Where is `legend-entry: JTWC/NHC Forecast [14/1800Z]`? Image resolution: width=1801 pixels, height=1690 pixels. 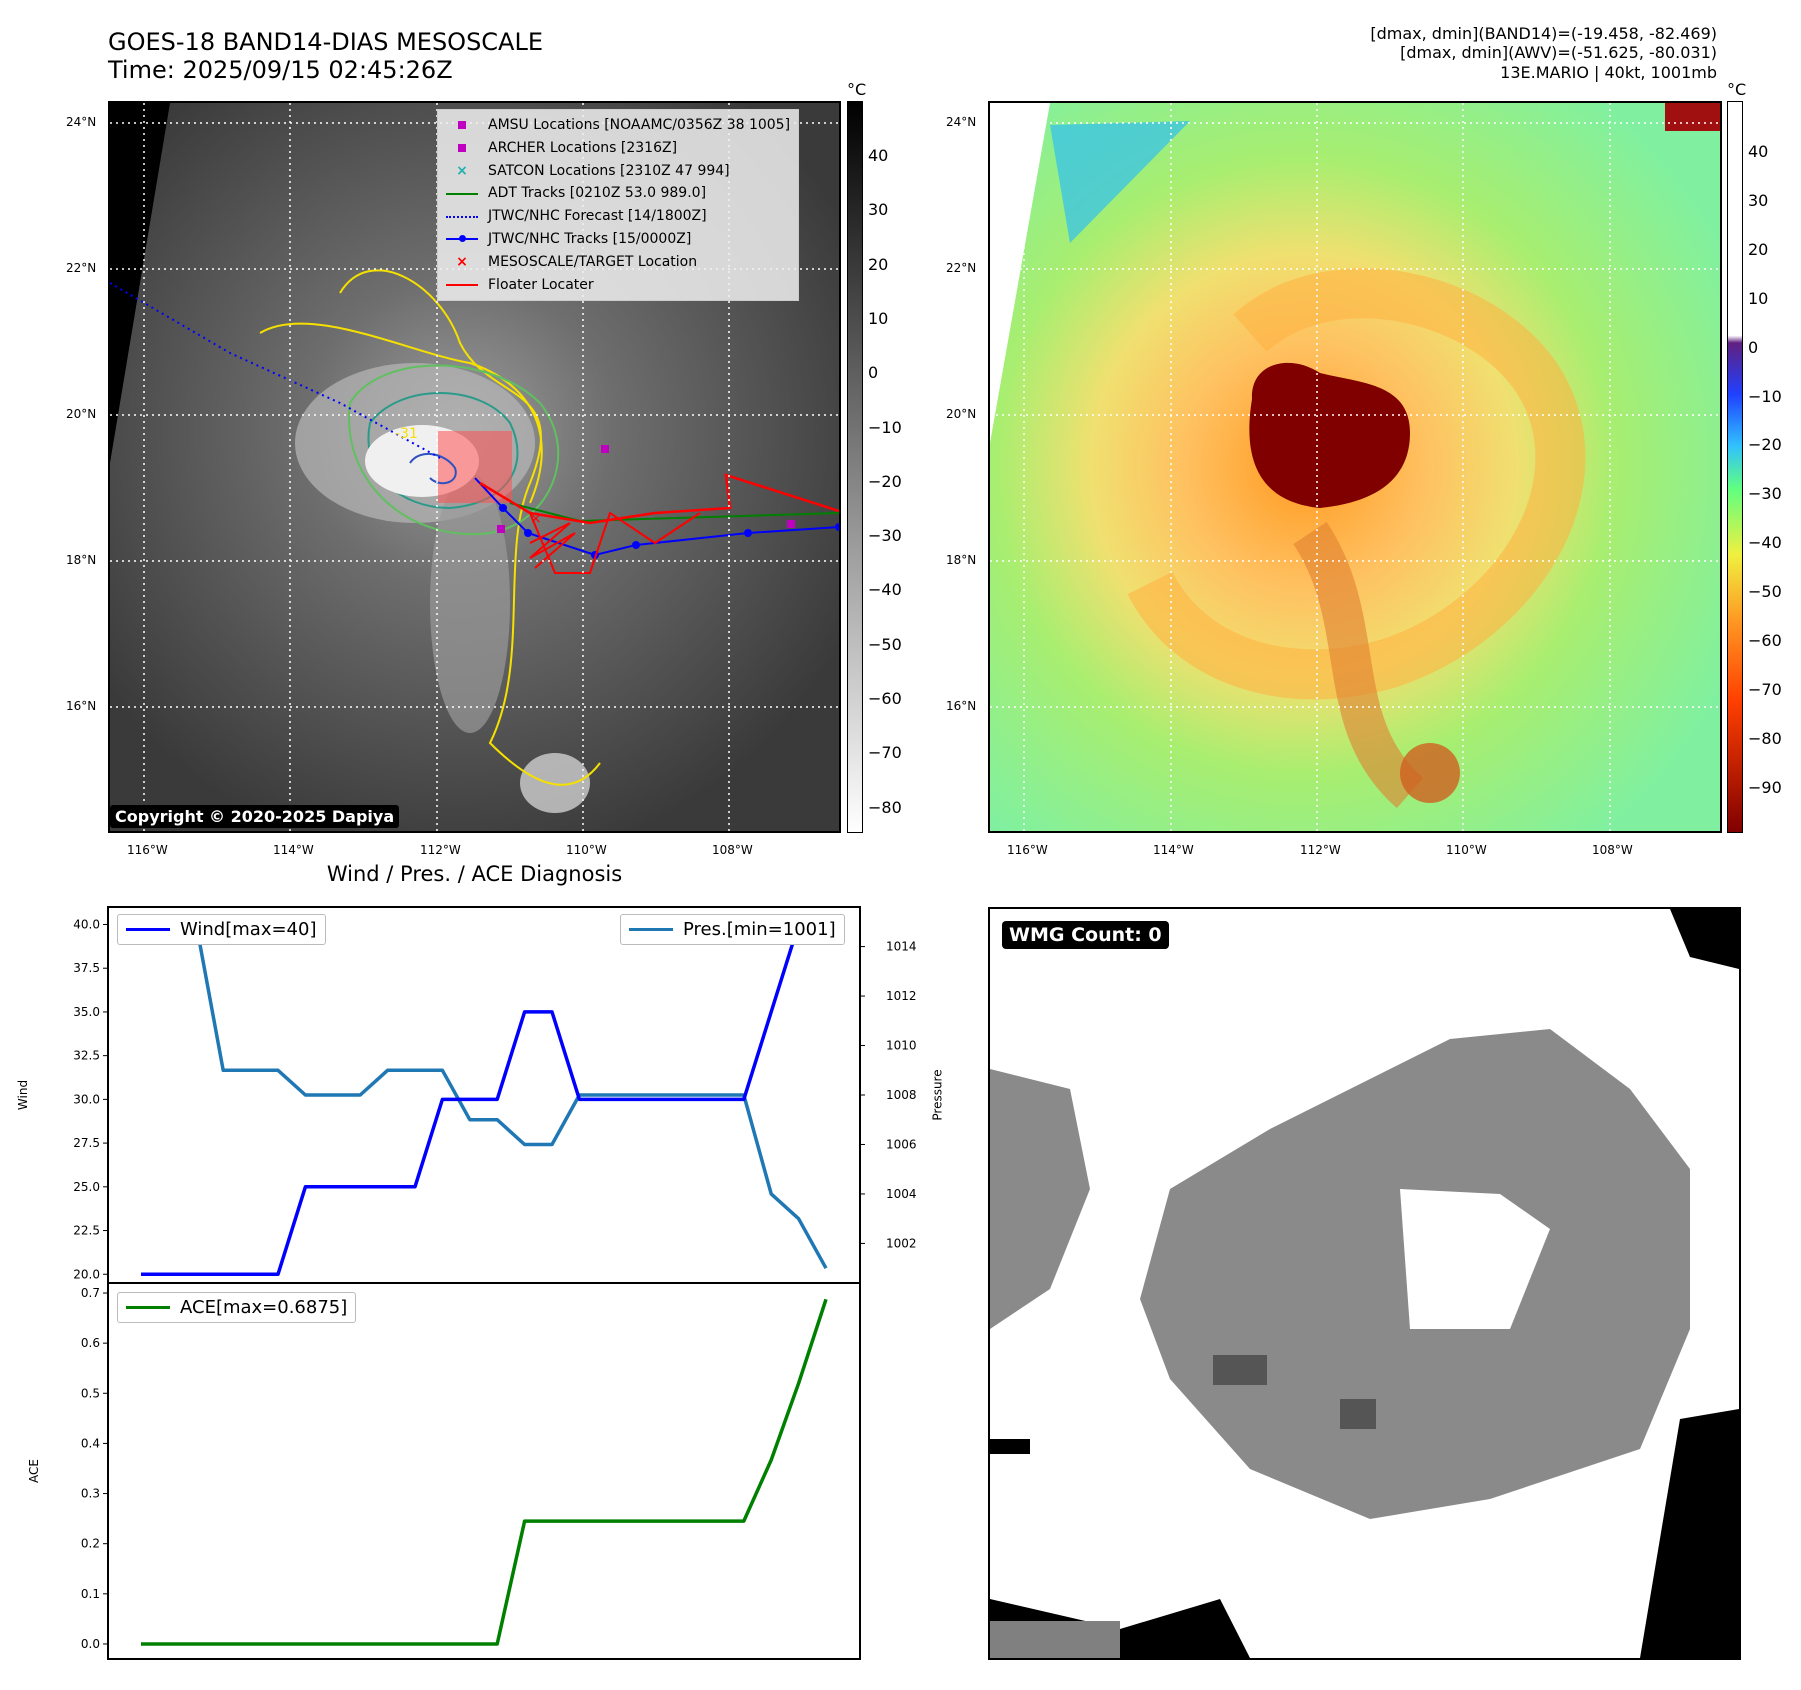 legend-entry: JTWC/NHC Forecast [14/1800Z] is located at coordinates (618, 216).